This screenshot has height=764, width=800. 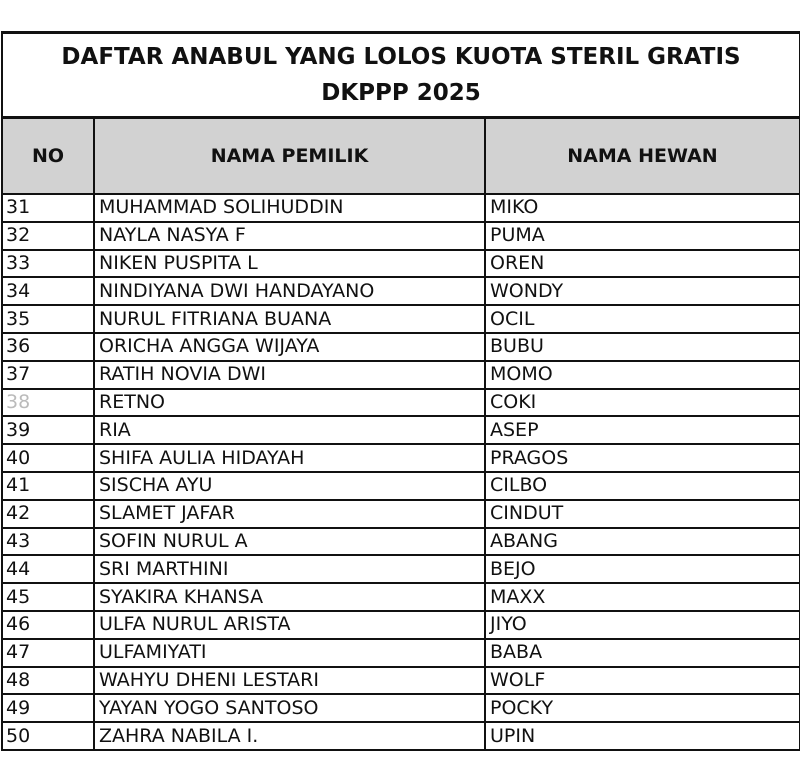 I want to click on pet-name: OREN, so click(x=641, y=263).